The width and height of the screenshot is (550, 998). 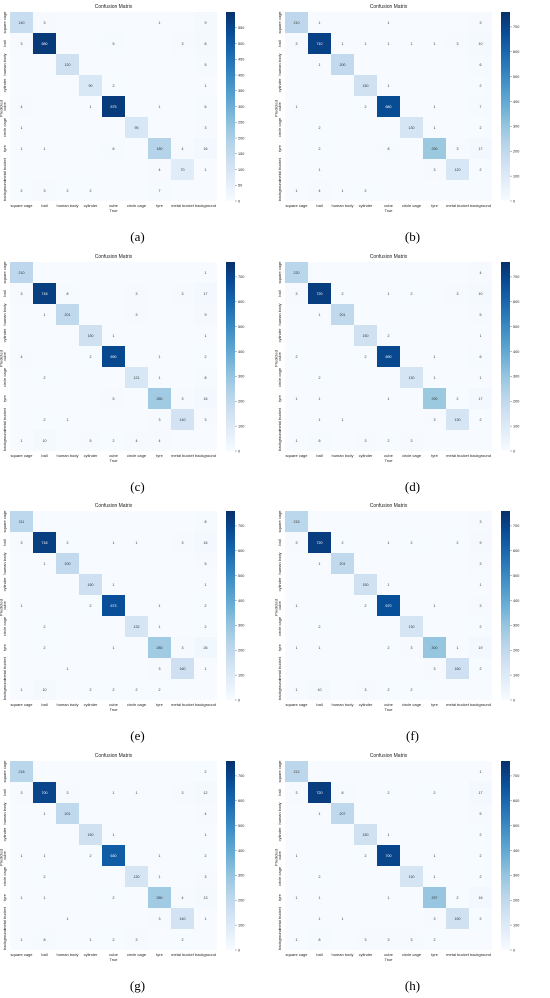 I want to click on cell-value-label: 160, so click(x=183, y=669).